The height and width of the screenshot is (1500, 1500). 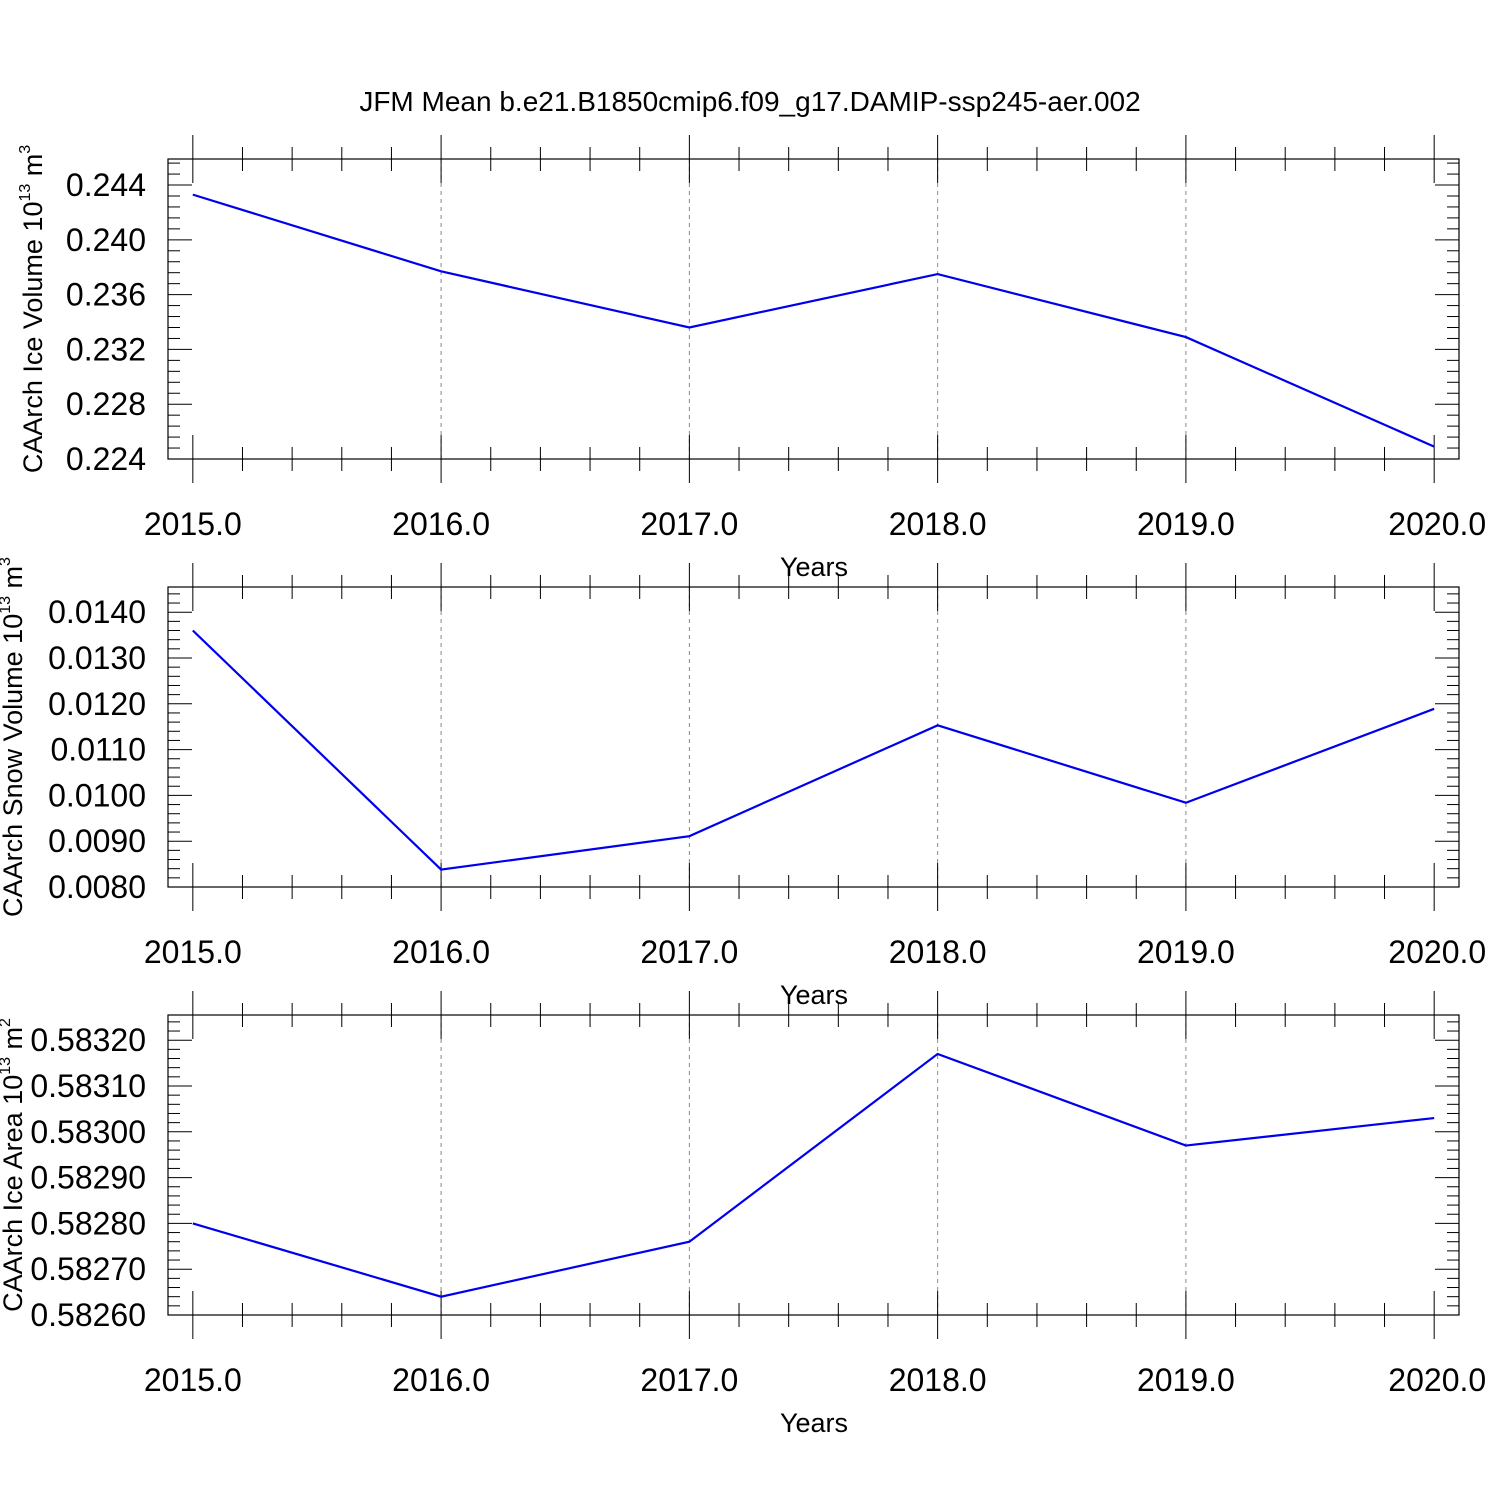 I want to click on y-tick-label: 0.228, so click(x=106, y=404).